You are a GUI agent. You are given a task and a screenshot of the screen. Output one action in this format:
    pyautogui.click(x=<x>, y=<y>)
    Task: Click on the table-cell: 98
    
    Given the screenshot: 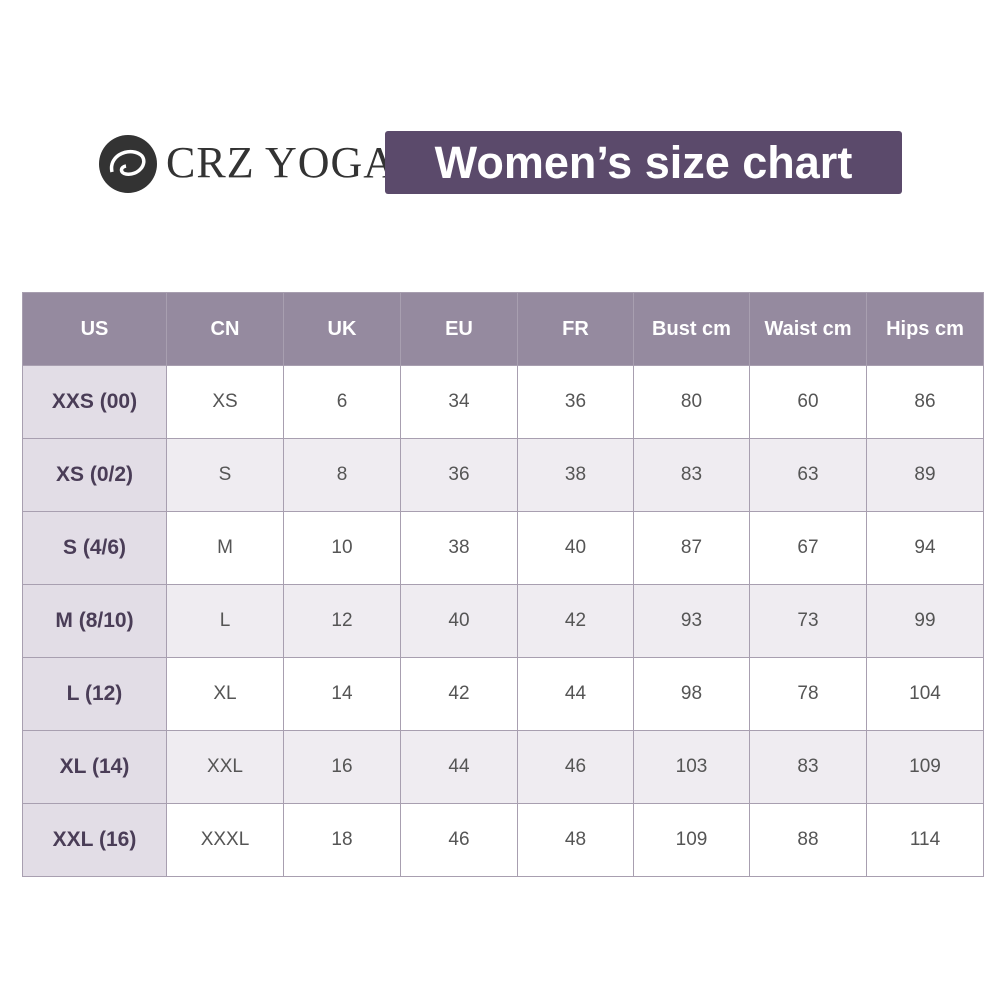 What is the action you would take?
    pyautogui.click(x=691, y=694)
    